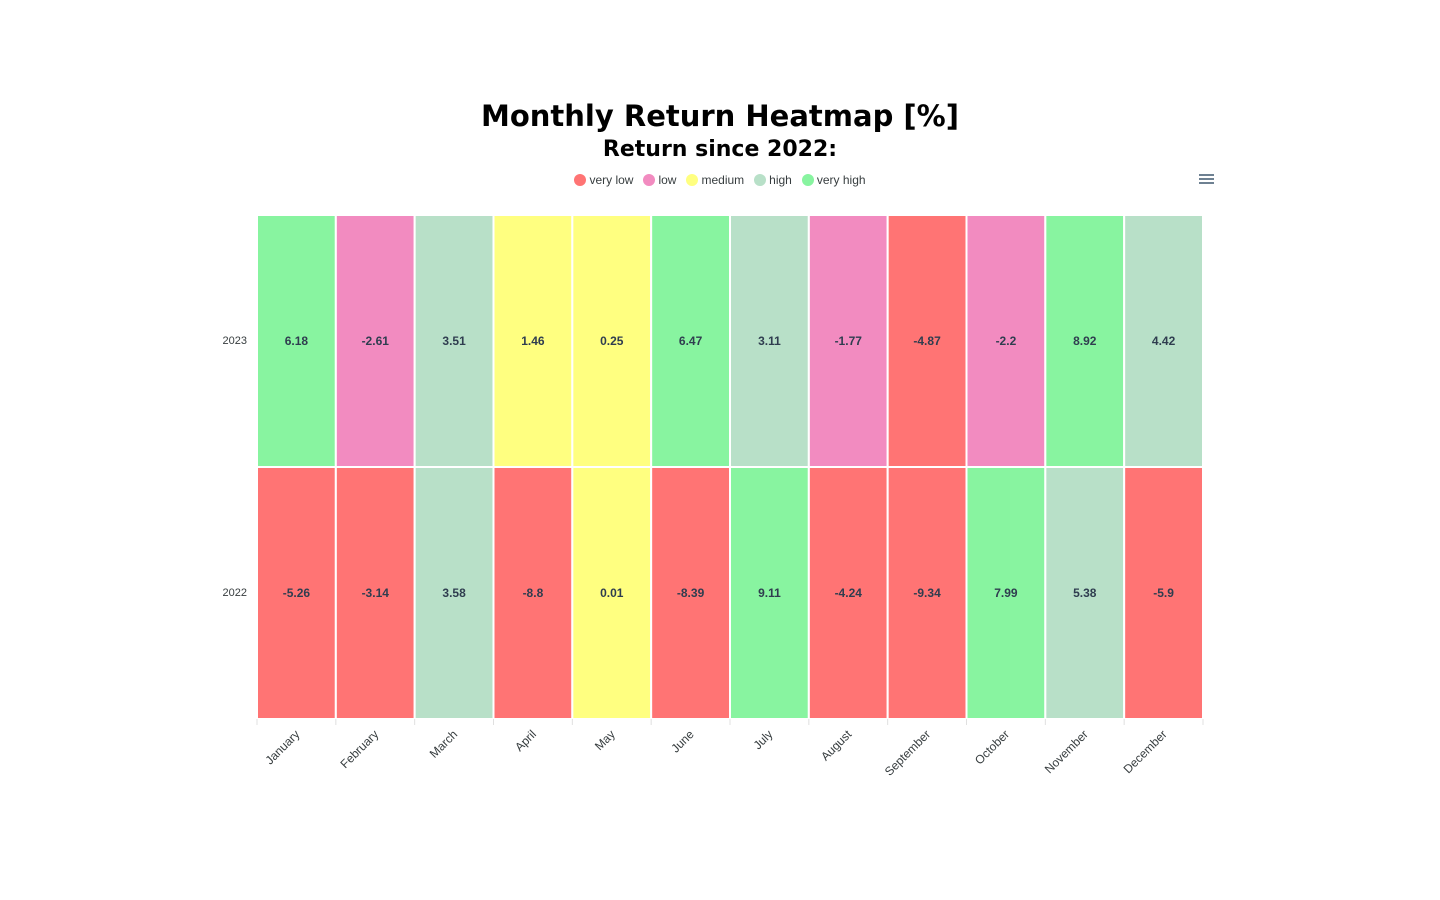 The height and width of the screenshot is (900, 1440). I want to click on cell-value-label: -2.2, so click(1006, 341).